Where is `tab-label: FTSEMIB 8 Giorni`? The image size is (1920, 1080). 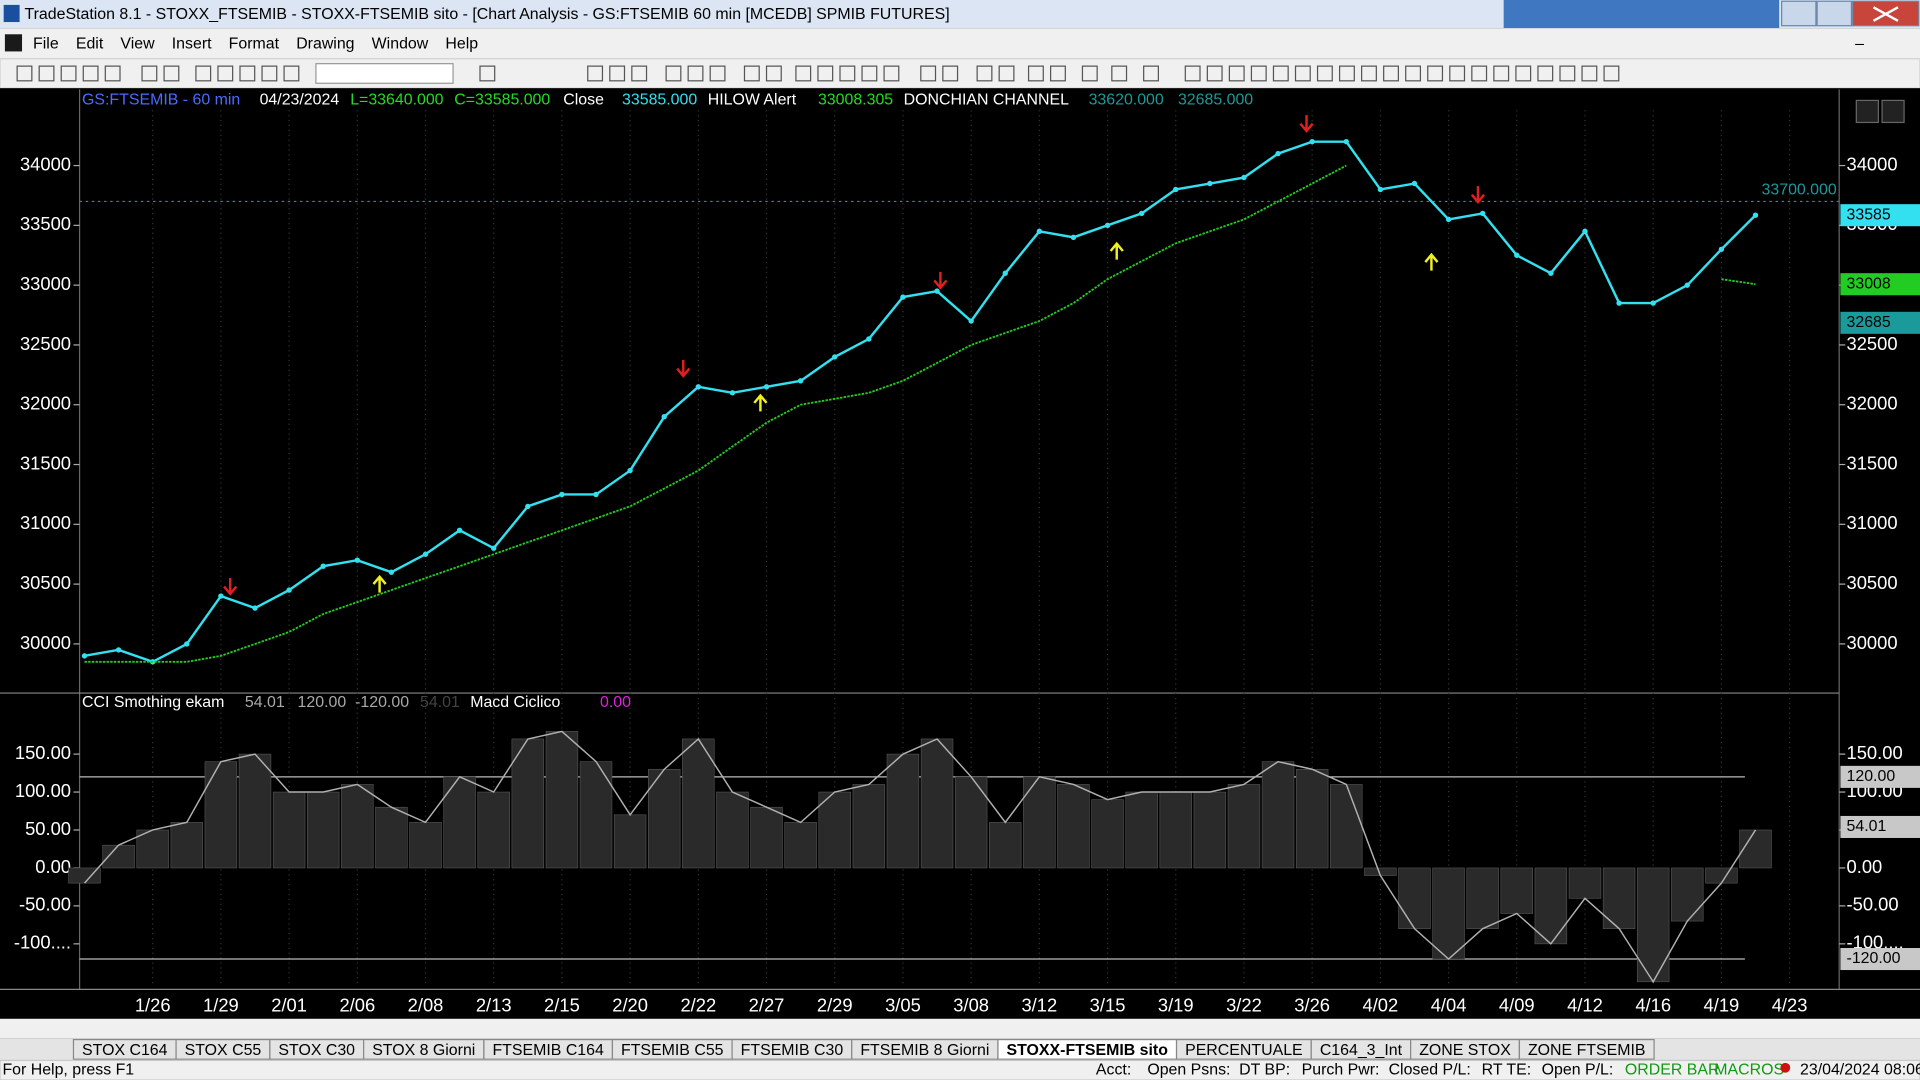
tab-label: FTSEMIB 8 Giorni is located at coordinates (924, 1050).